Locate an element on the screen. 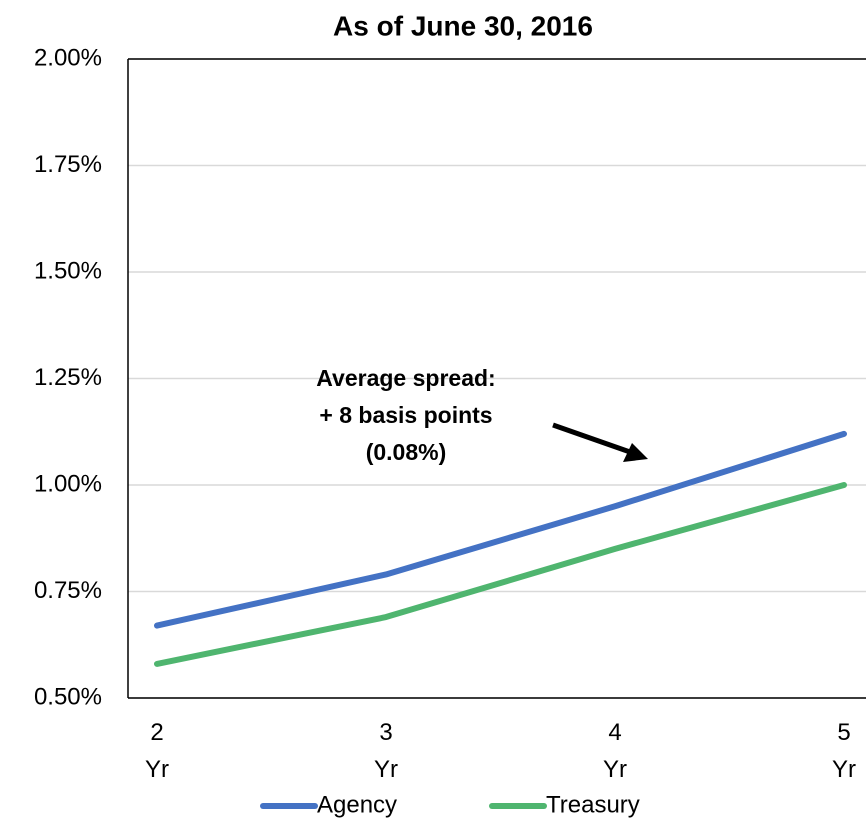  legend-label: Treasury is located at coordinates (593, 804).